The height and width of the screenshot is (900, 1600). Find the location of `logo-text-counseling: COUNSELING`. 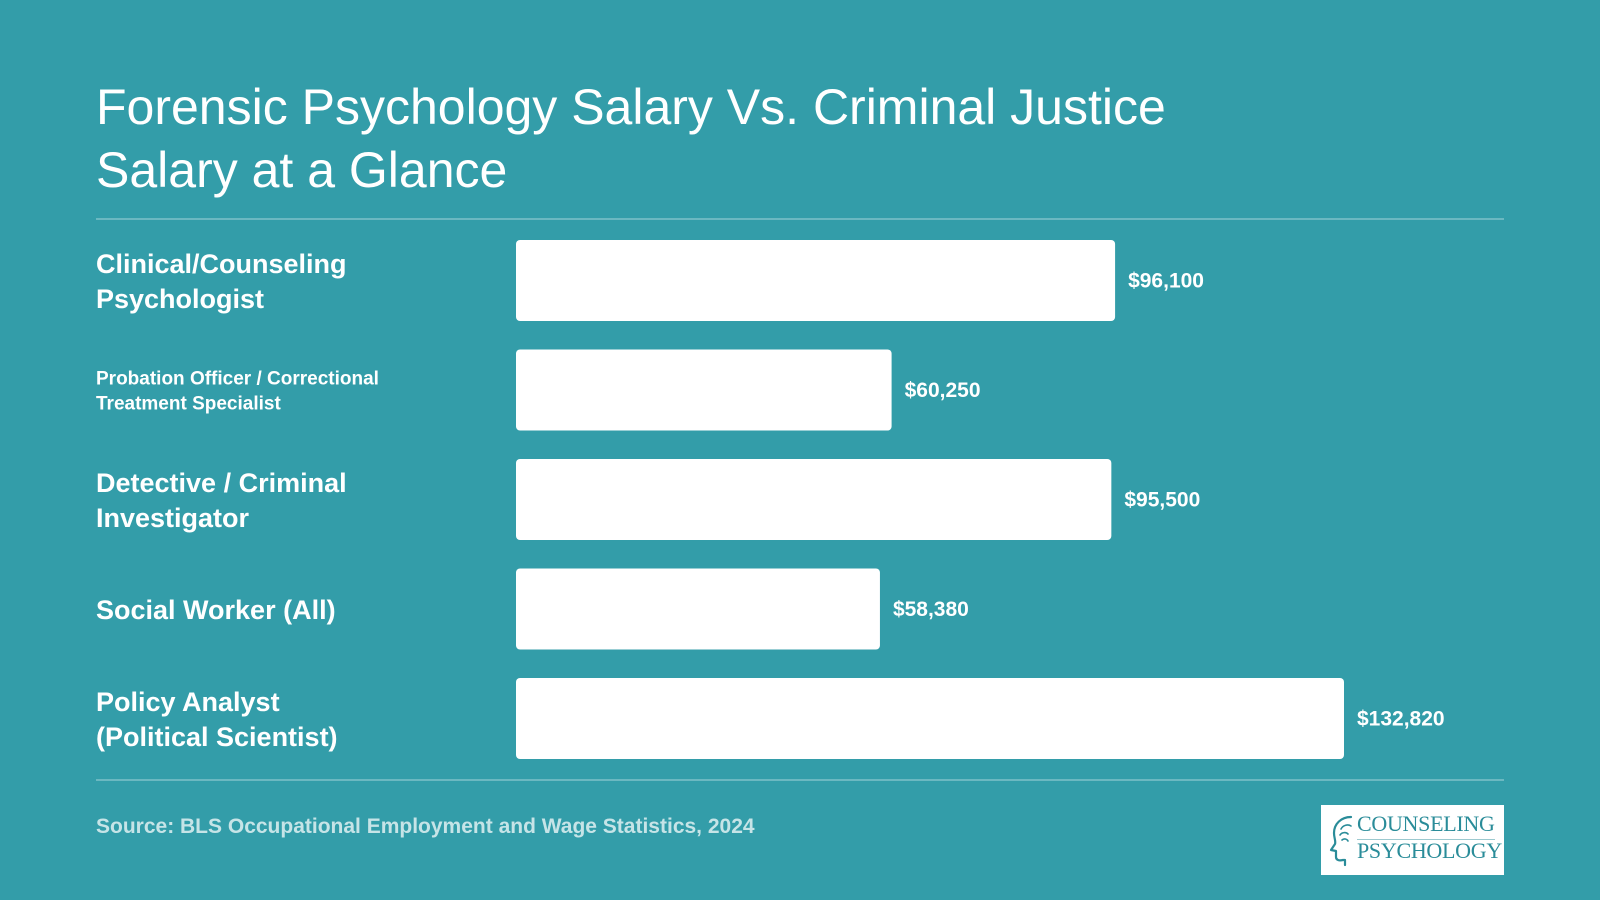

logo-text-counseling: COUNSELING is located at coordinates (1426, 823).